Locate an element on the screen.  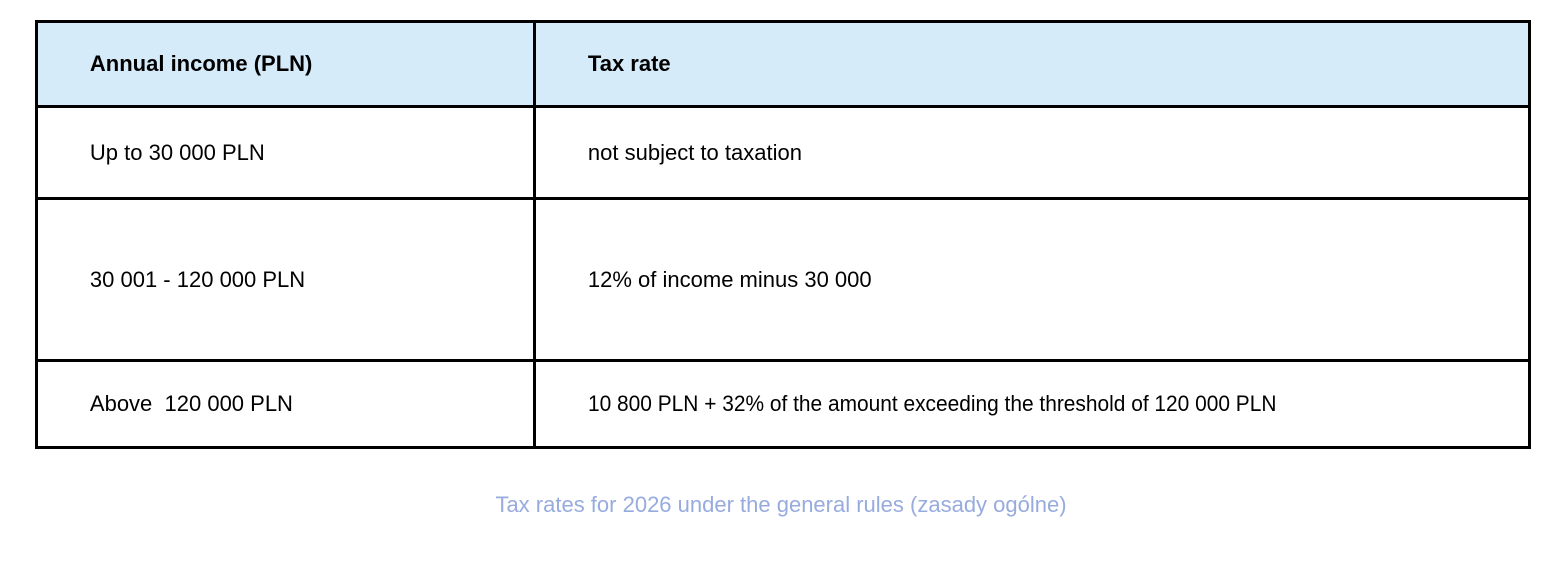
income-range-cell: Up to 30 000 PLN is located at coordinates (285, 152).